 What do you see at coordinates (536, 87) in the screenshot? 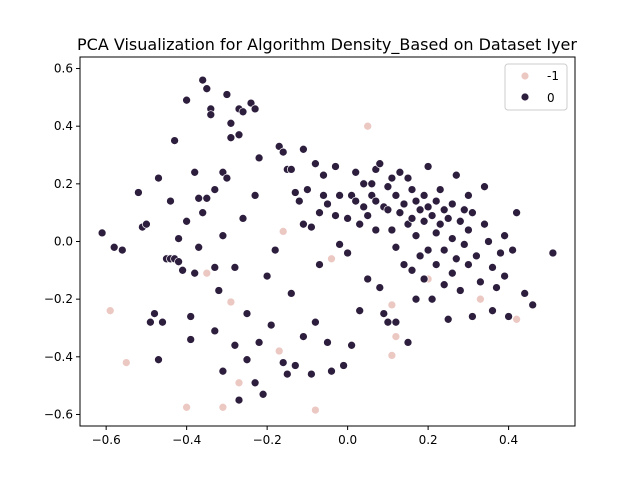
I see `legend: -1 0` at bounding box center [536, 87].